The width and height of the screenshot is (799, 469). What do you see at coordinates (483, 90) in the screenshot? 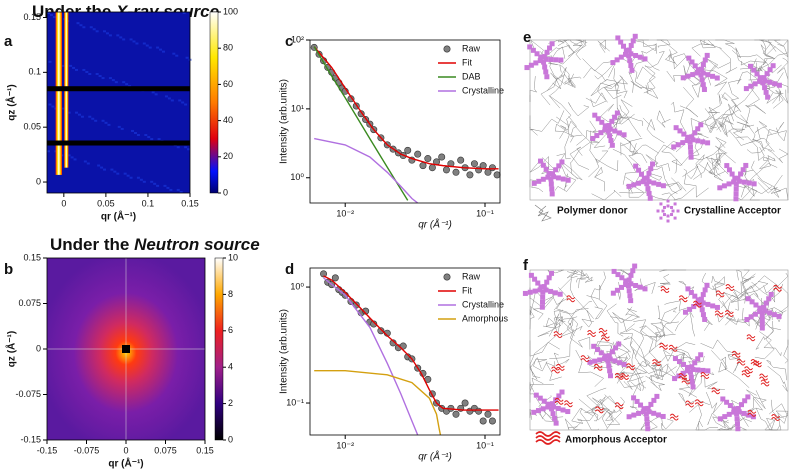
I see `legend-label: Crystalline` at bounding box center [483, 90].